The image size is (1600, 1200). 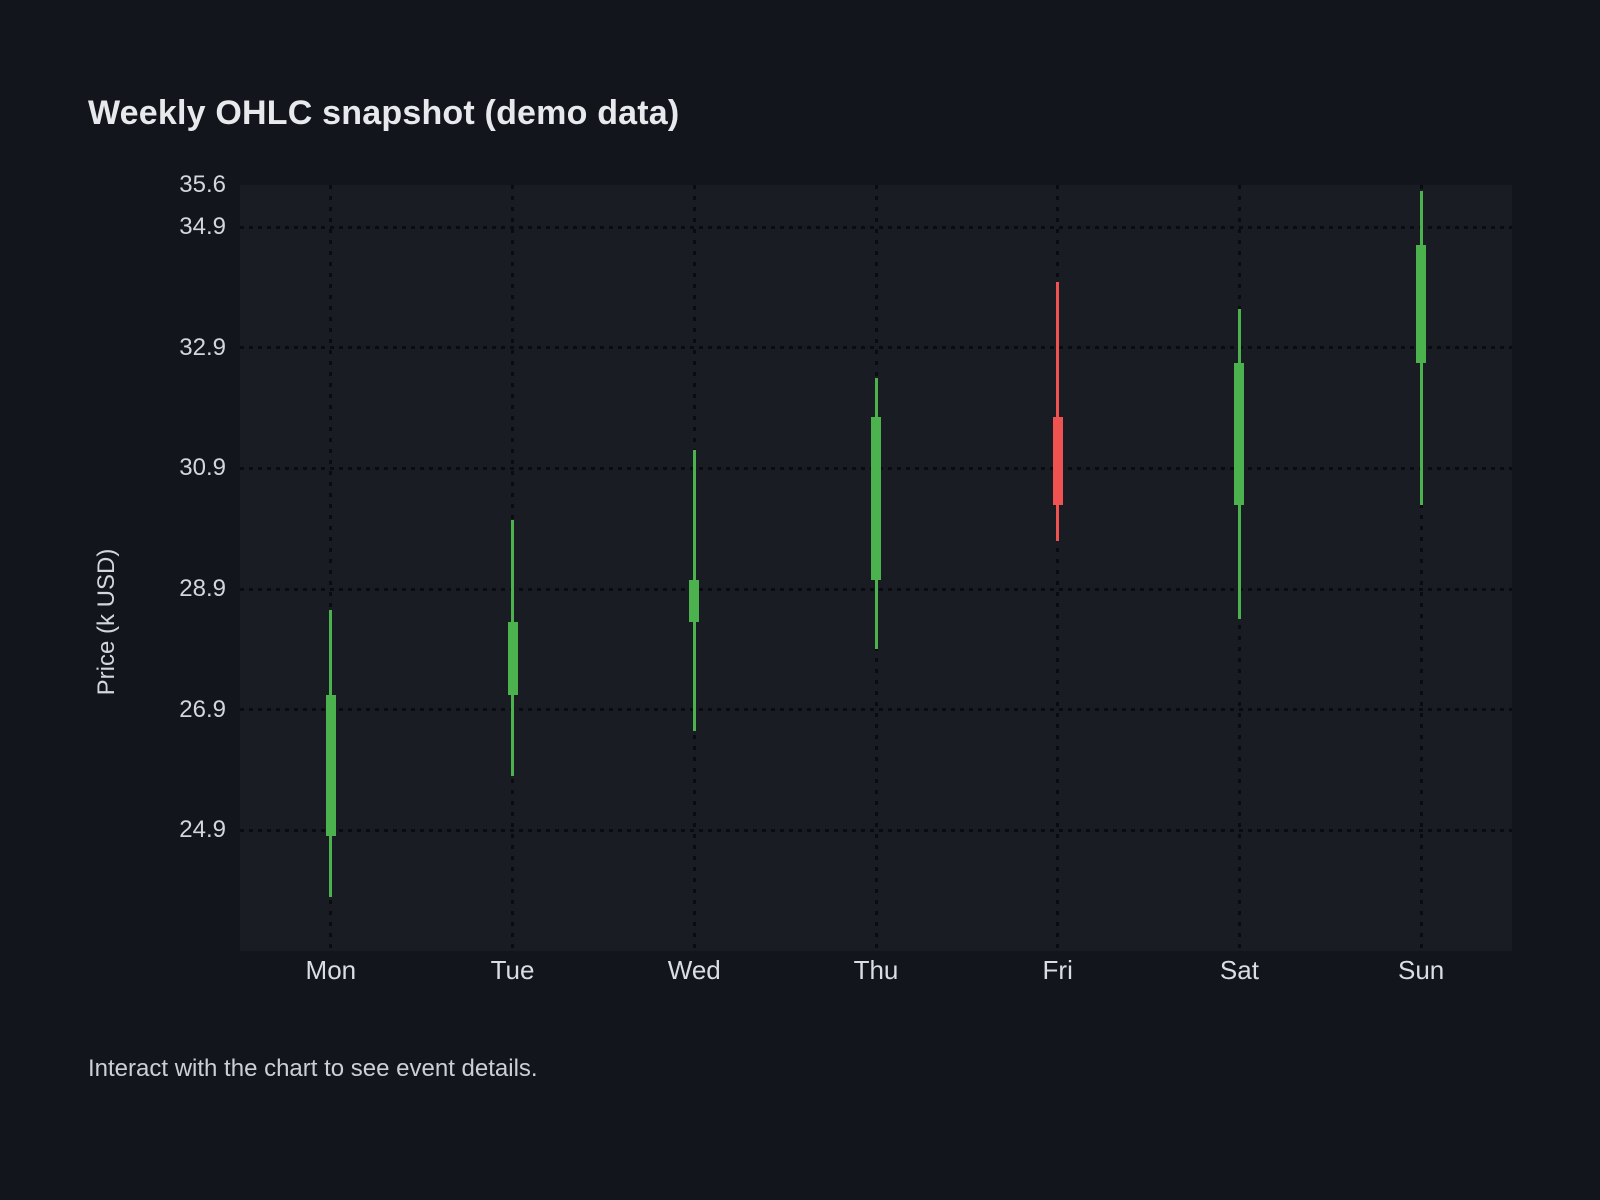 I want to click on y-tick-label: 30.9, so click(x=202, y=468).